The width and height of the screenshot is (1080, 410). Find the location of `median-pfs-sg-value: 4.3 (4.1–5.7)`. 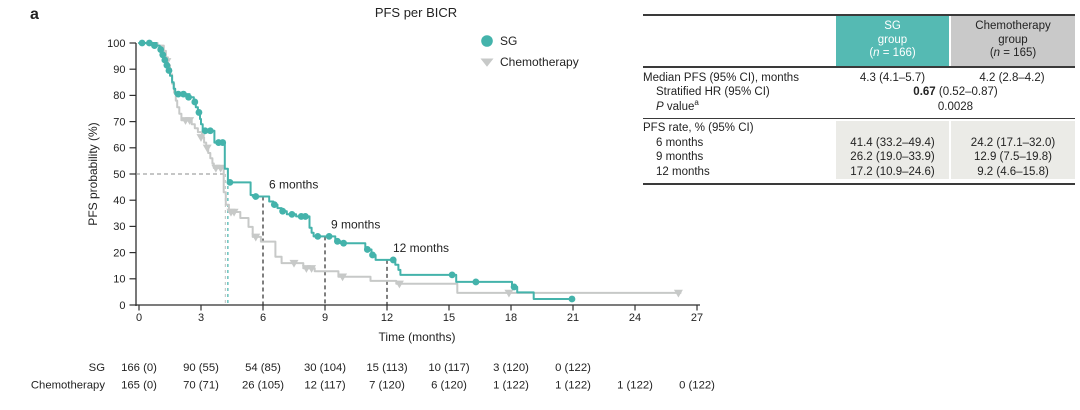

median-pfs-sg-value: 4.3 (4.1–5.7) is located at coordinates (892, 77).